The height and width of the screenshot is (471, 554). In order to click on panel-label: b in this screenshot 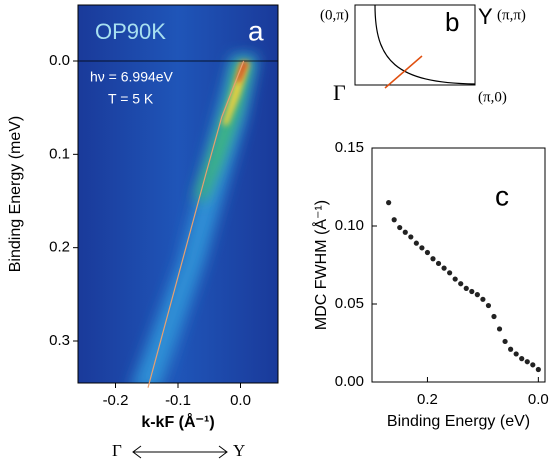, I will do `click(452, 22)`.